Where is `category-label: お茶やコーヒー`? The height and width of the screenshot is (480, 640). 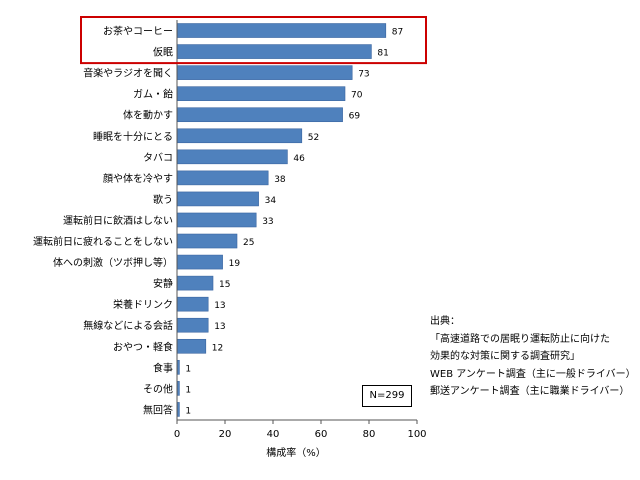
category-label: お茶やコーヒー is located at coordinates (138, 31).